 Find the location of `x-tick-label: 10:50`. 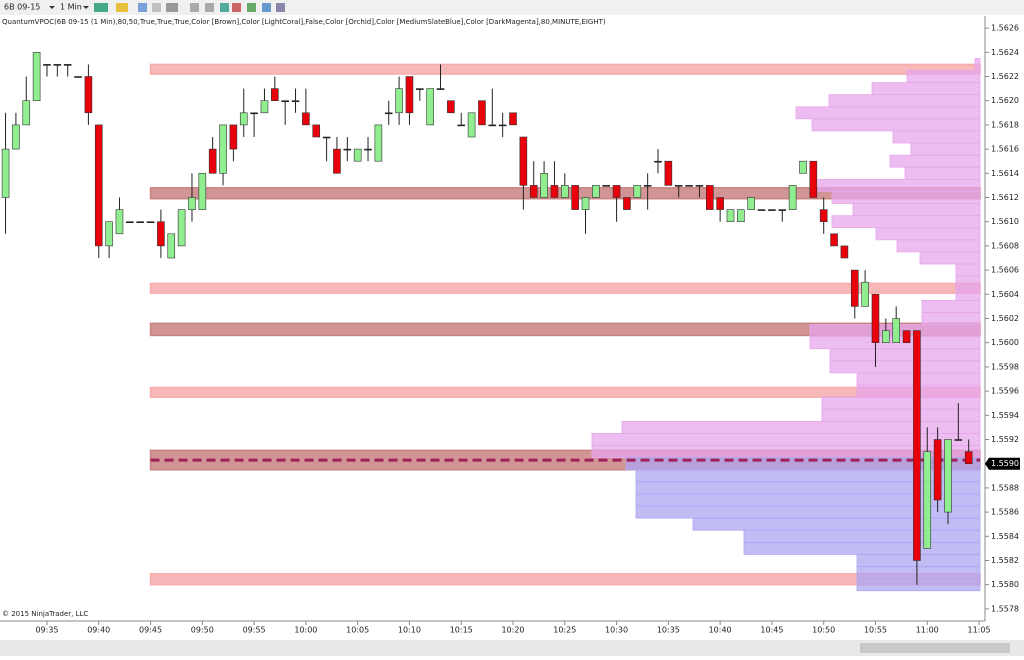

x-tick-label: 10:50 is located at coordinates (823, 630).